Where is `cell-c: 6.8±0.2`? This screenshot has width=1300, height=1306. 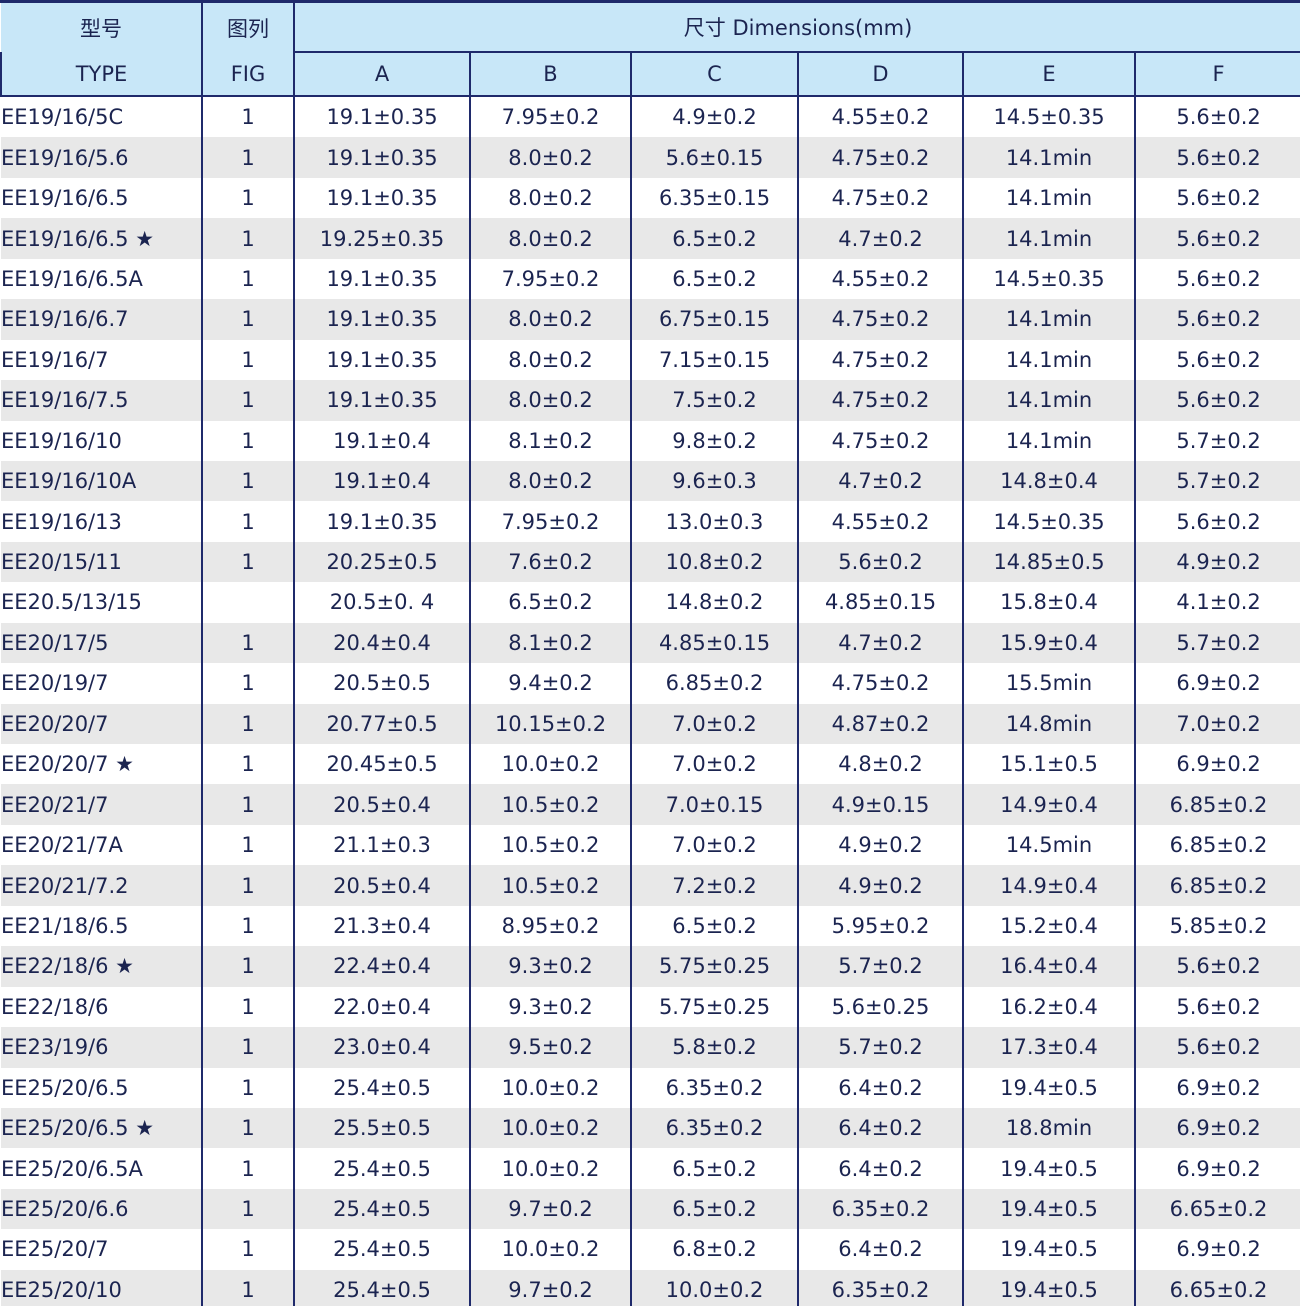
cell-c: 6.8±0.2 is located at coordinates (714, 1249).